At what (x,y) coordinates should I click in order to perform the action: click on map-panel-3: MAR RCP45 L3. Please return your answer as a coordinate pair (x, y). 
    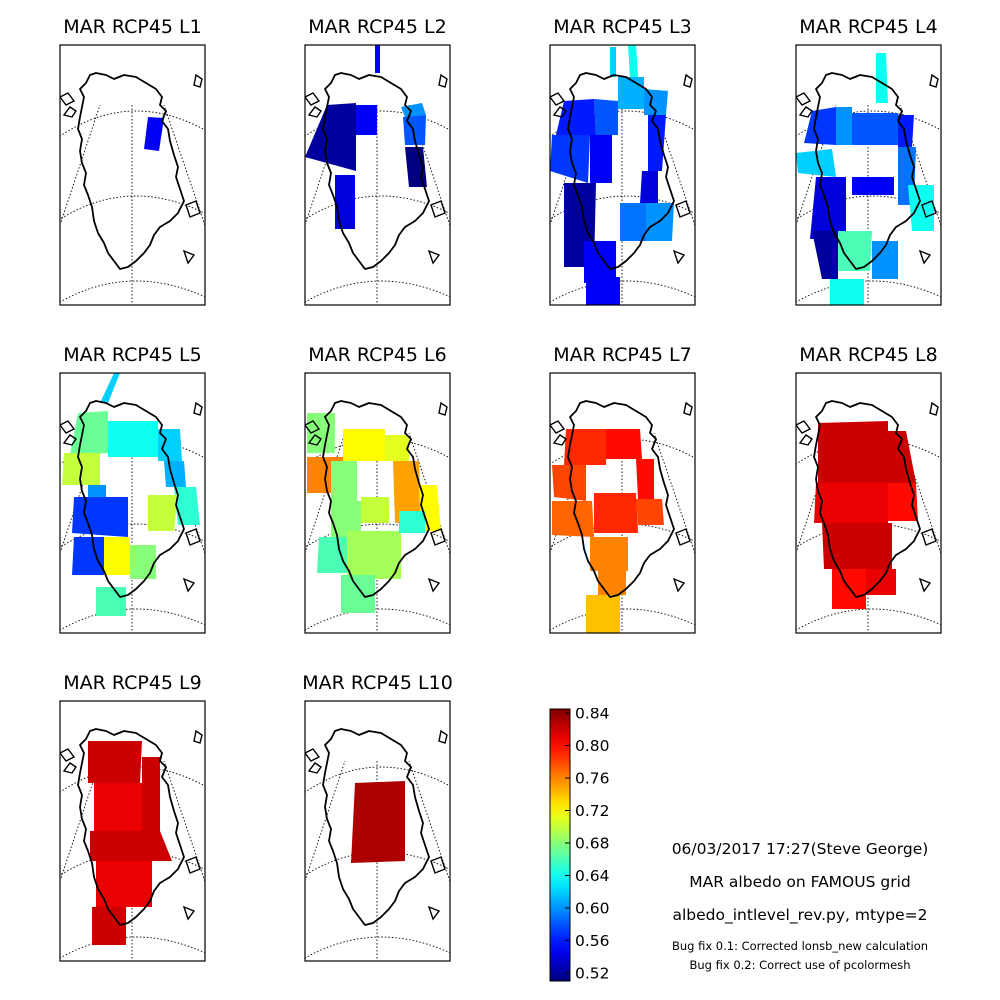
    Looking at the image, I should click on (622, 161).